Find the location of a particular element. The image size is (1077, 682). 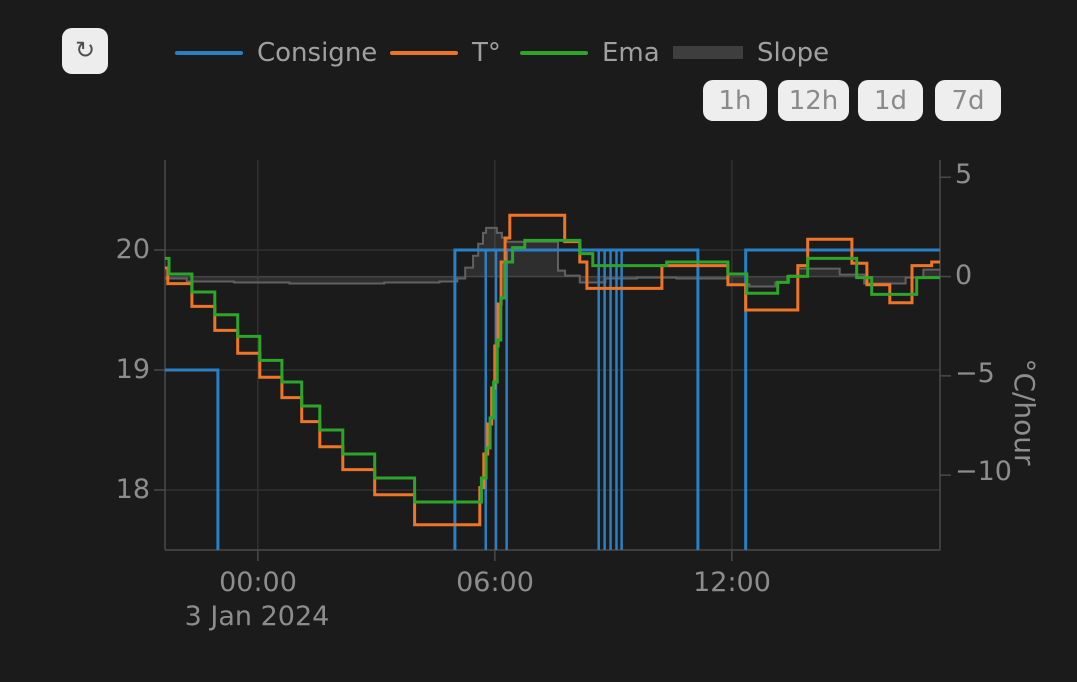

y-right-tick-minus5: −5 is located at coordinates (975, 373).